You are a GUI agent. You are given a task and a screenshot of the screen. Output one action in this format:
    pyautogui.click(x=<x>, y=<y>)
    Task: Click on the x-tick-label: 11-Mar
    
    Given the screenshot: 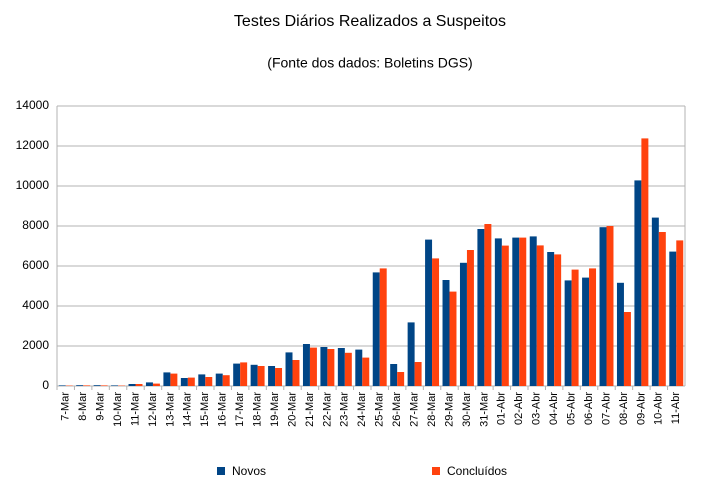 What is the action you would take?
    pyautogui.click(x=135, y=409)
    